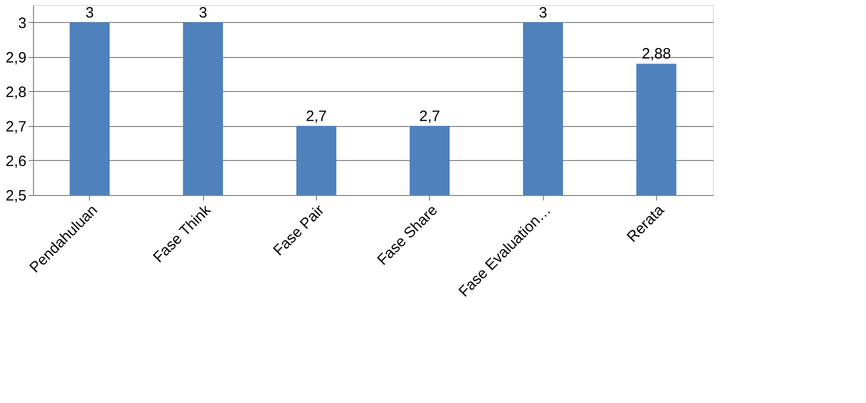  What do you see at coordinates (22, 23) in the screenshot?
I see `y-tick-label: 3` at bounding box center [22, 23].